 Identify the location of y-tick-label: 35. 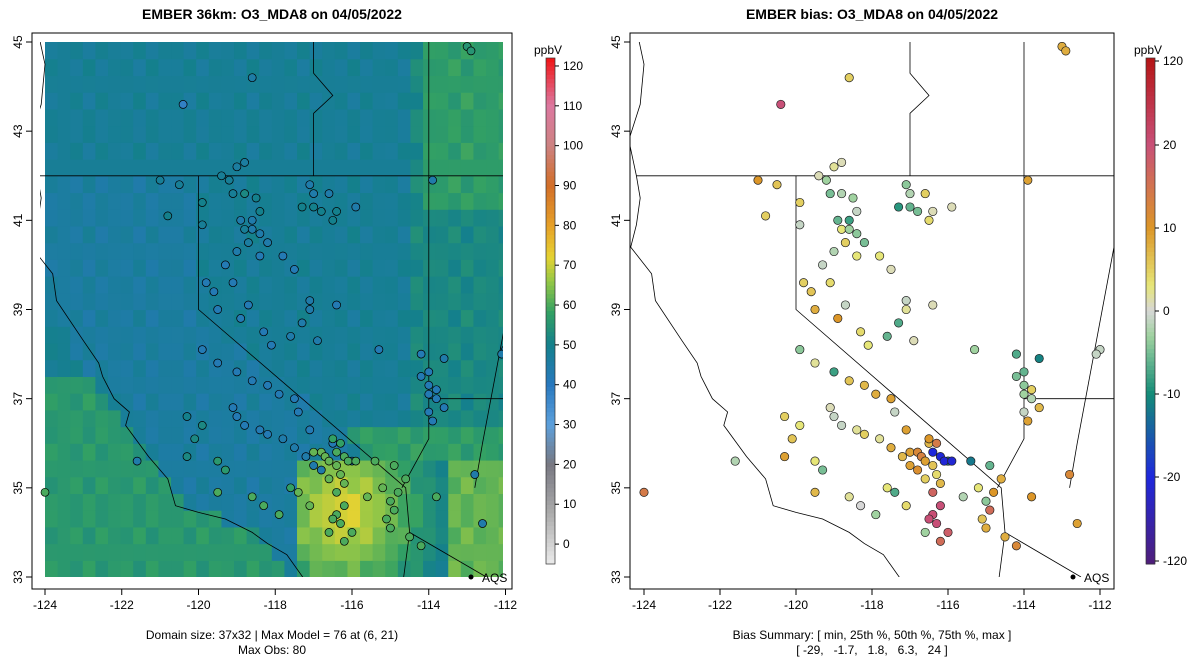
(18, 488).